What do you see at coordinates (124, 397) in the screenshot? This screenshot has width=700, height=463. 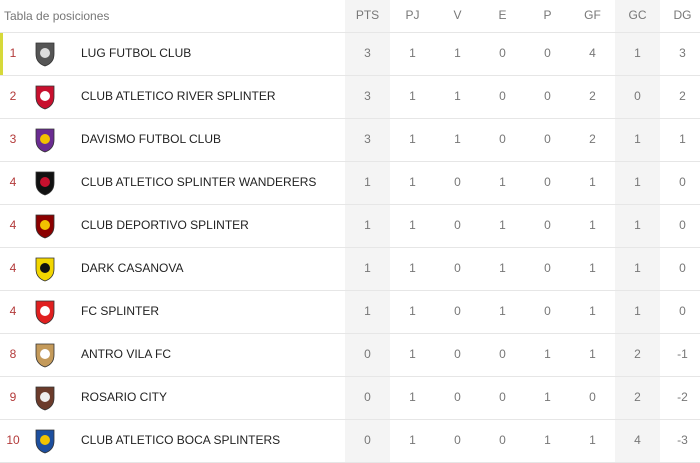 I see `team-name: ROSARIO CITY` at bounding box center [124, 397].